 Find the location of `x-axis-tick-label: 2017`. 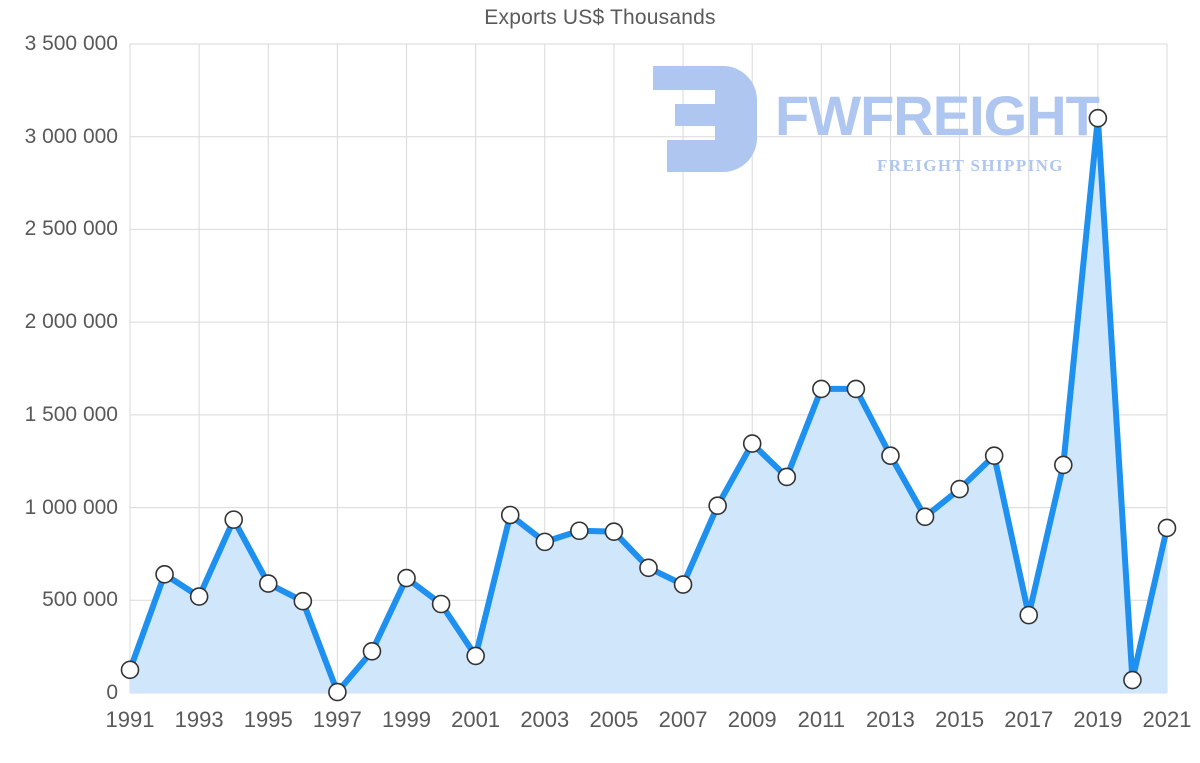

x-axis-tick-label: 2017 is located at coordinates (1029, 719).